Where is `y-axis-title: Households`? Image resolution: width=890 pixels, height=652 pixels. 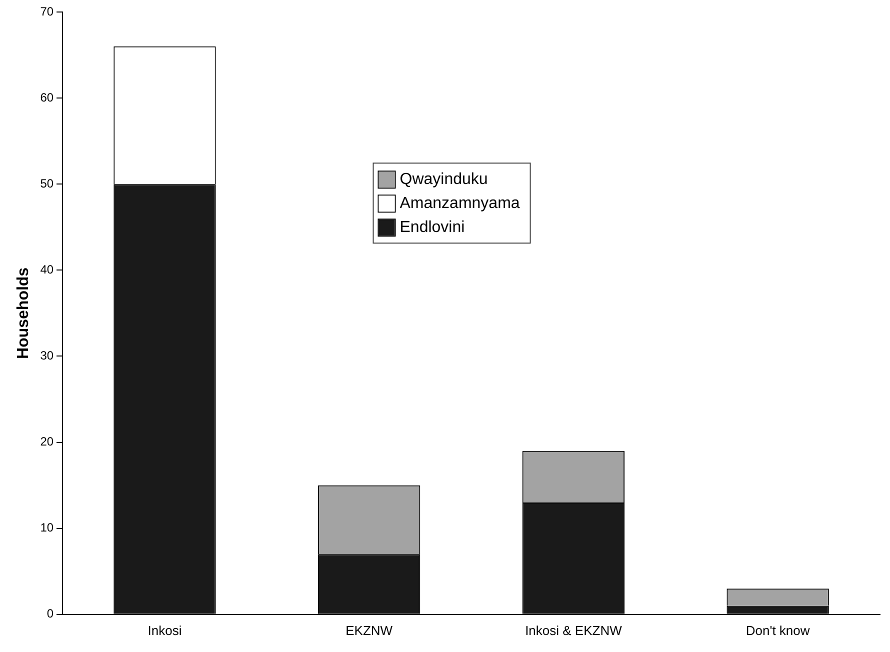
y-axis-title: Households is located at coordinates (23, 313).